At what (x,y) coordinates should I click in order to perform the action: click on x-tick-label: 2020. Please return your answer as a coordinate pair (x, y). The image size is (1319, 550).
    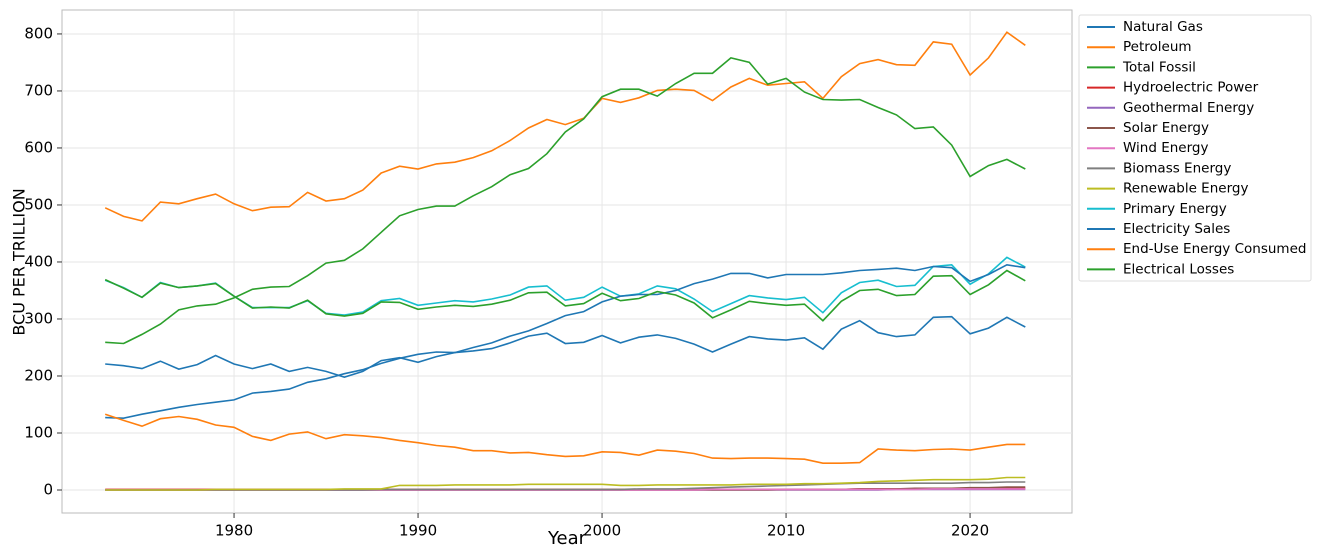
    Looking at the image, I should click on (970, 531).